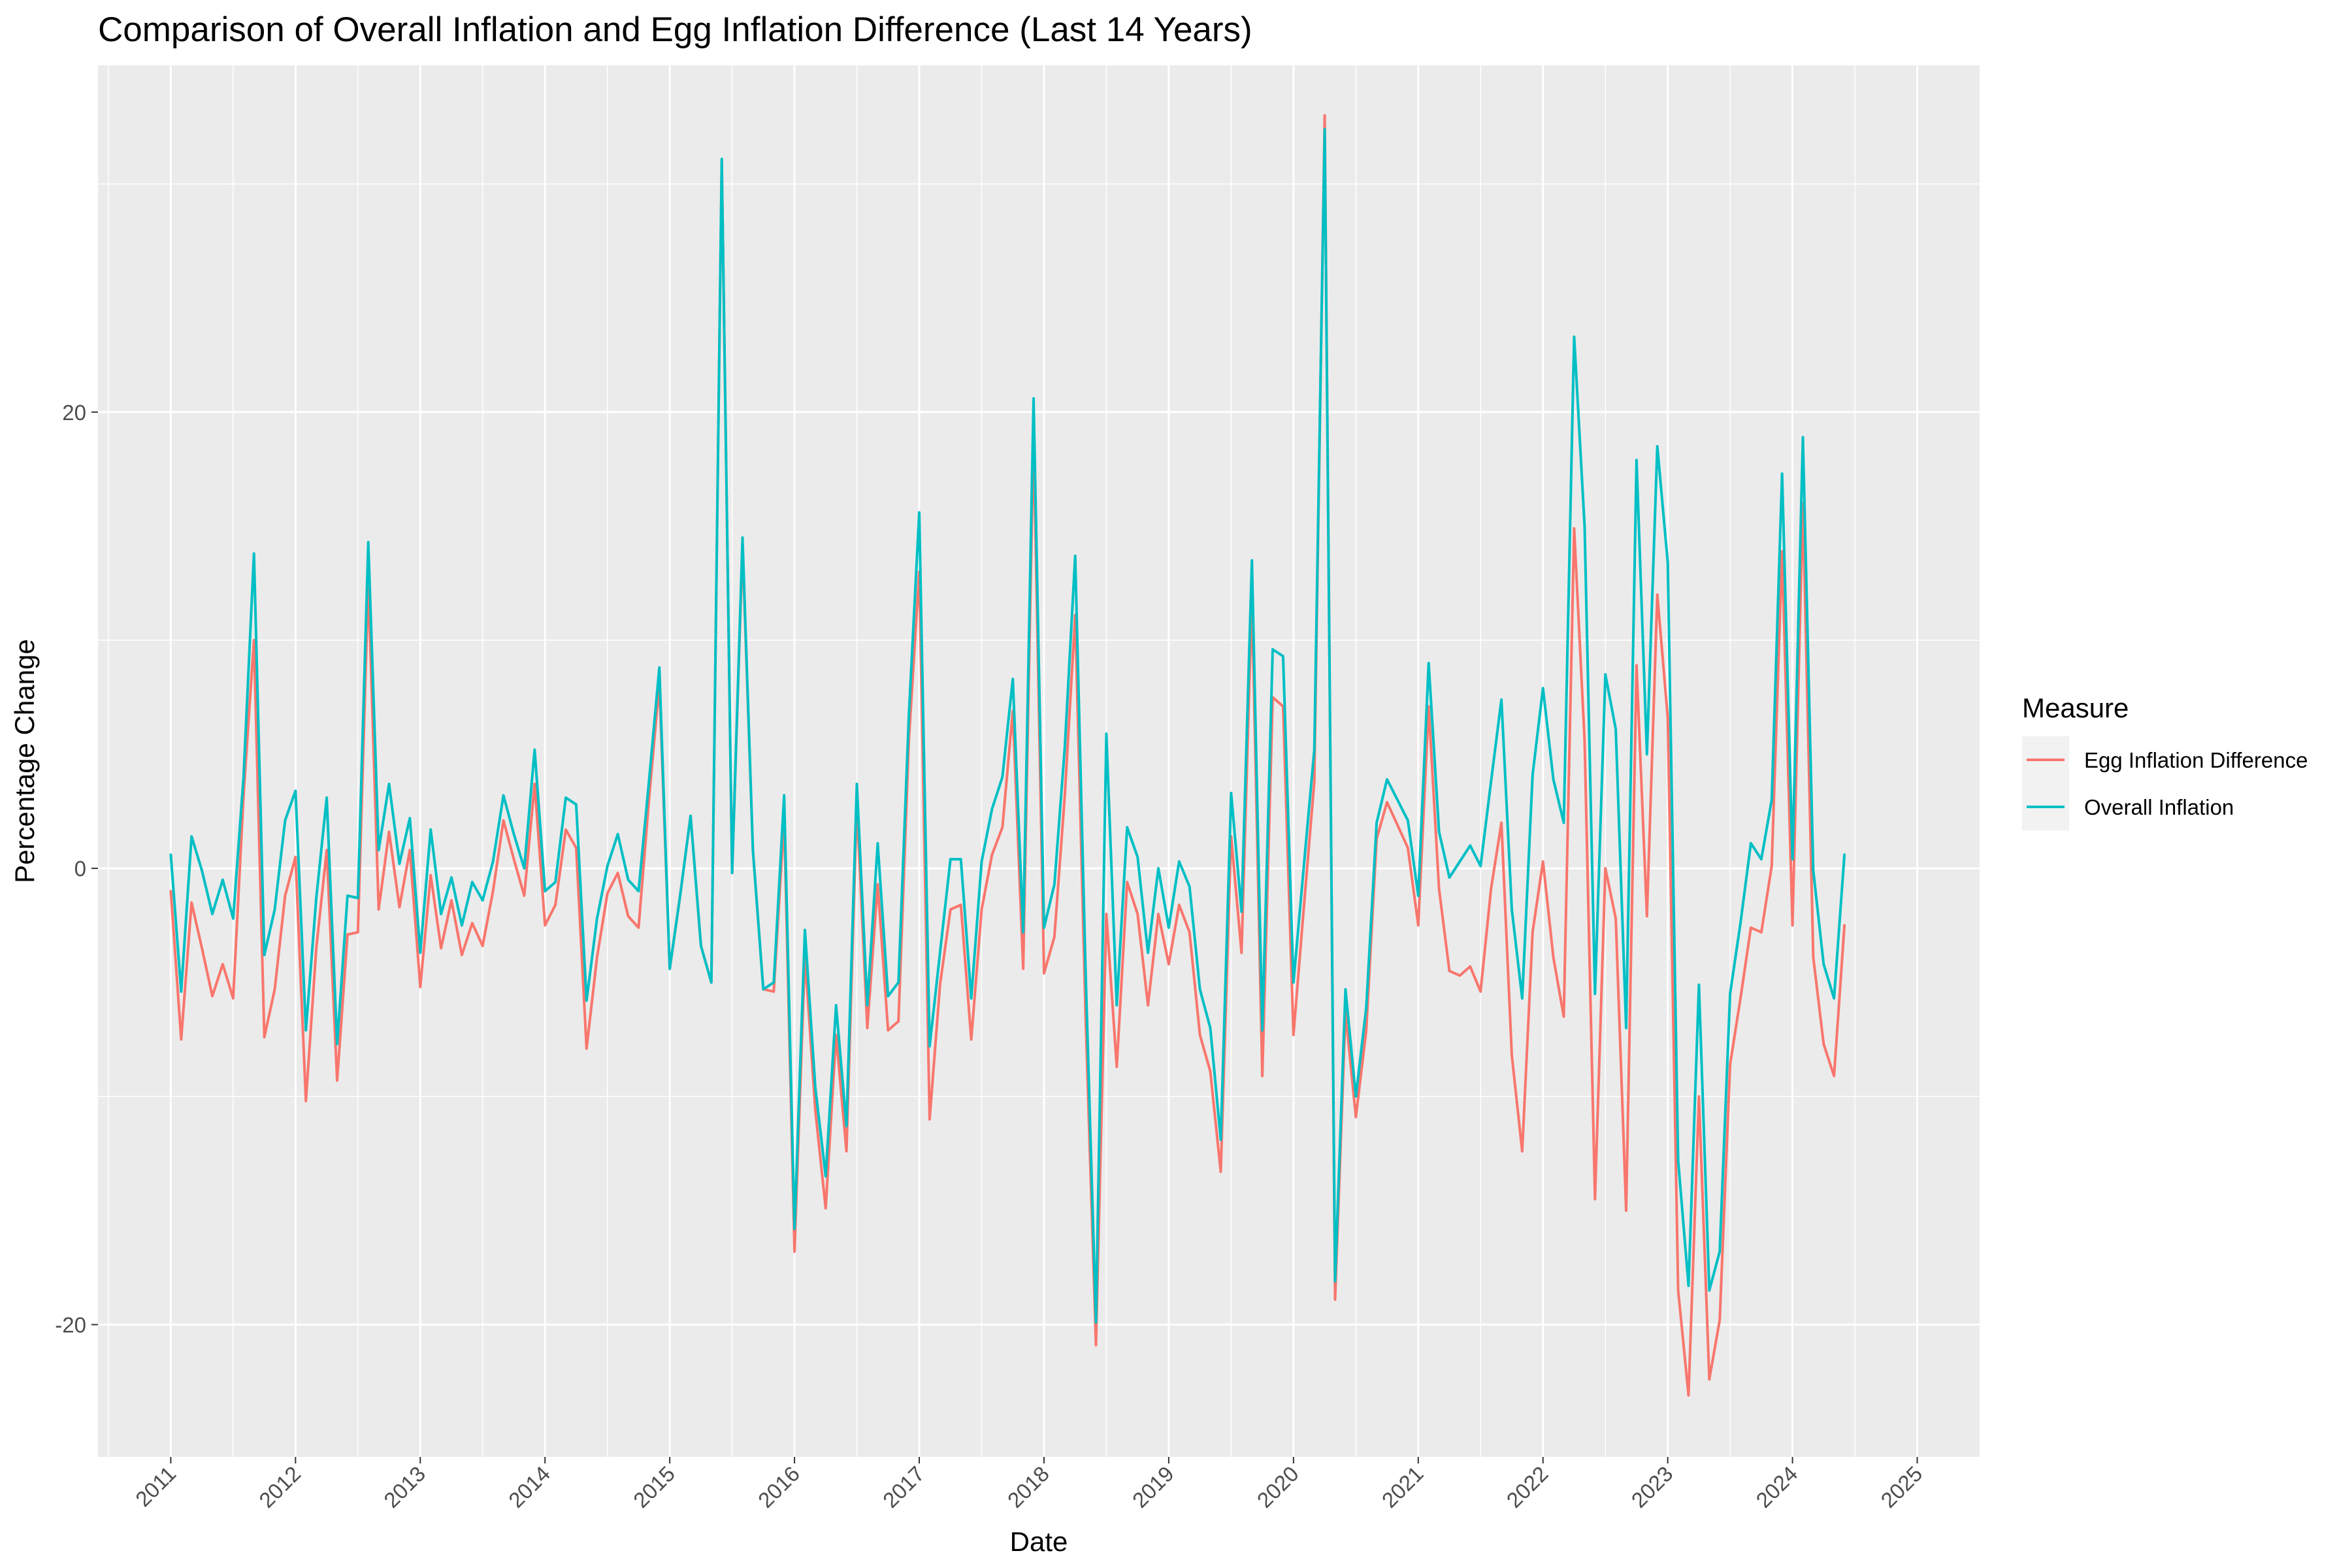 The image size is (2352, 1568). Describe the element at coordinates (1402, 1487) in the screenshot. I see `x-tick-label: 2021` at that location.